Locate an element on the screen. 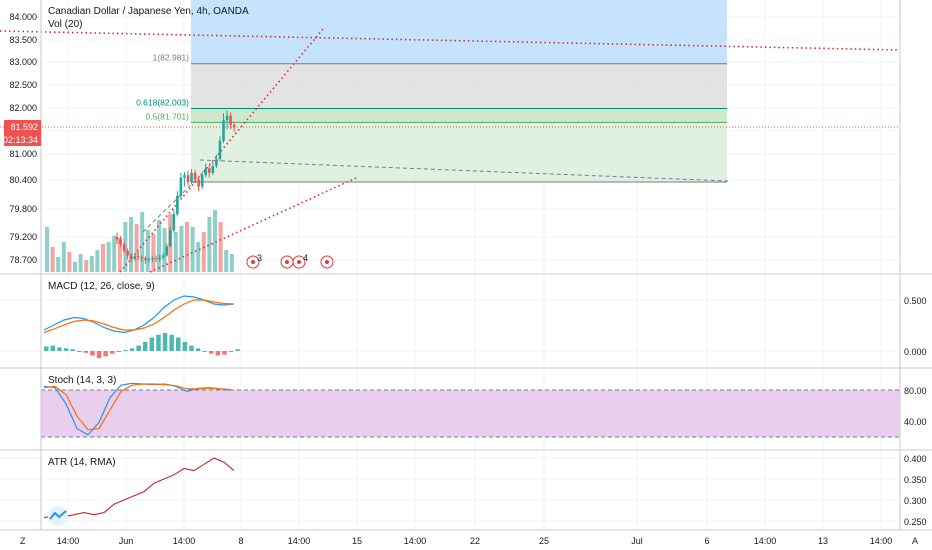 Image resolution: width=932 pixels, height=550 pixels. event-marker: 4 is located at coordinates (300, 261).